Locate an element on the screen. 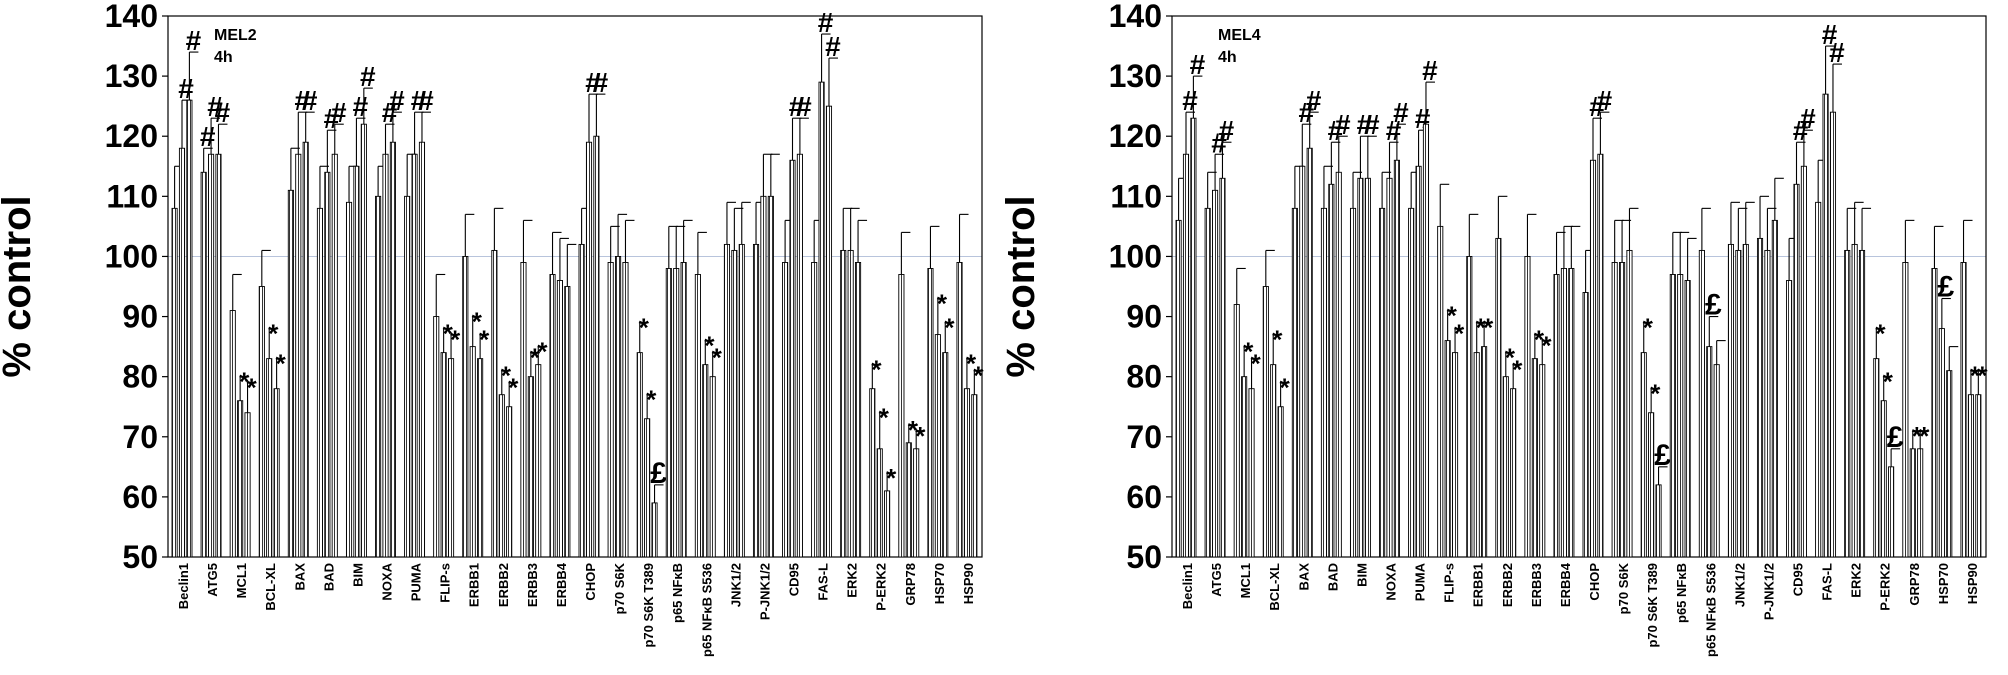  category-label: BAX is located at coordinates (1303, 577).